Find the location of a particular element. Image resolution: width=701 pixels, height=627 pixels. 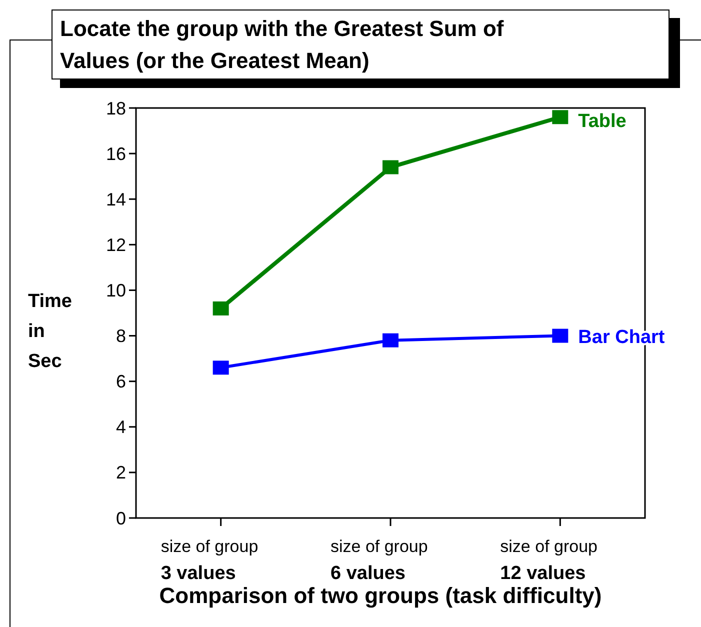

y-tick-label: 8 is located at coordinates (121, 336).